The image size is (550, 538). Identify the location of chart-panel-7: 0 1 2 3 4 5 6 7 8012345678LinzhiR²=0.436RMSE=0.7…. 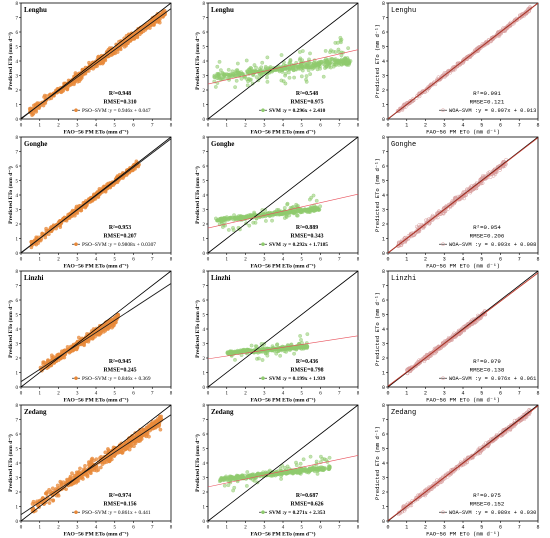
(277, 337).